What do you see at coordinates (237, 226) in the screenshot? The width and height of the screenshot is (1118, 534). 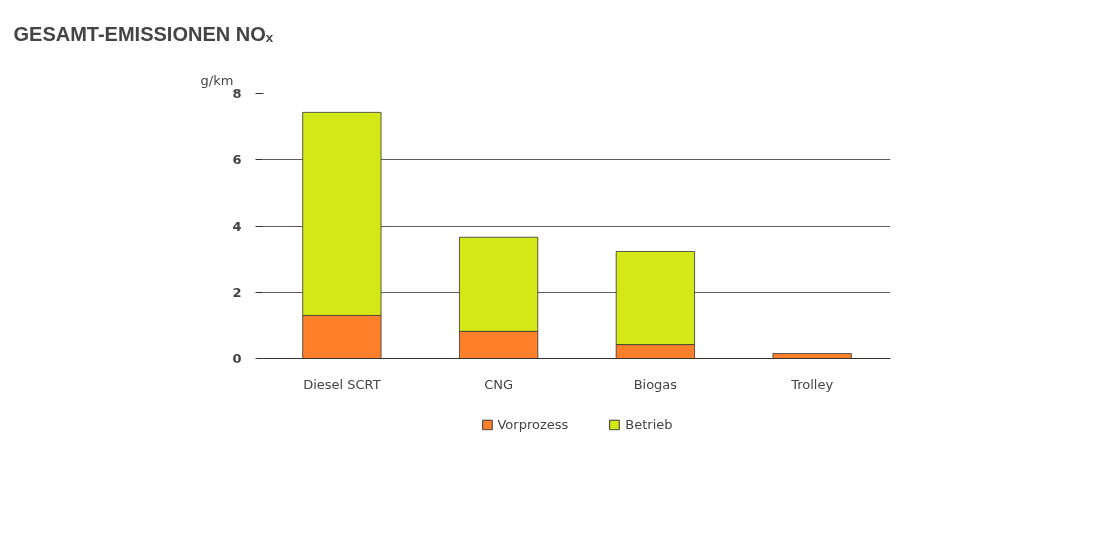 I see `y-tick-label: 4` at bounding box center [237, 226].